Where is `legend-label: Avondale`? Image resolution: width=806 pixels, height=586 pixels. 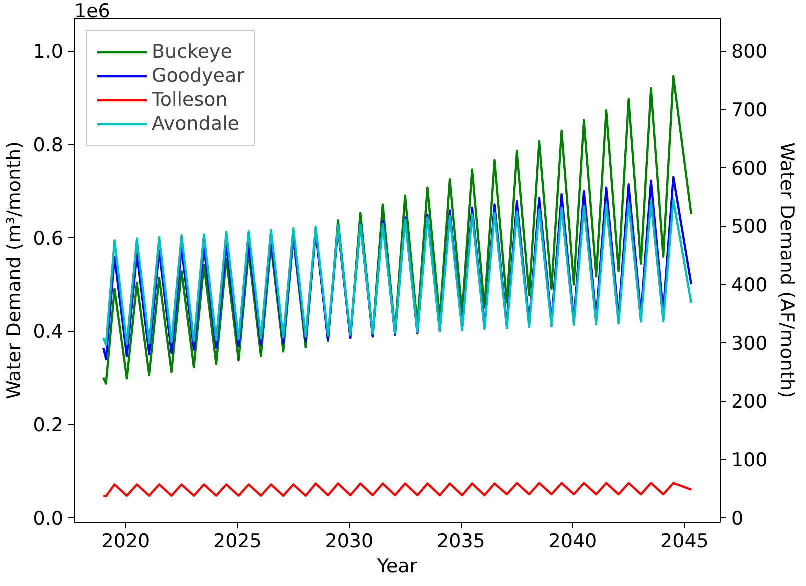
legend-label: Avondale is located at coordinates (196, 124).